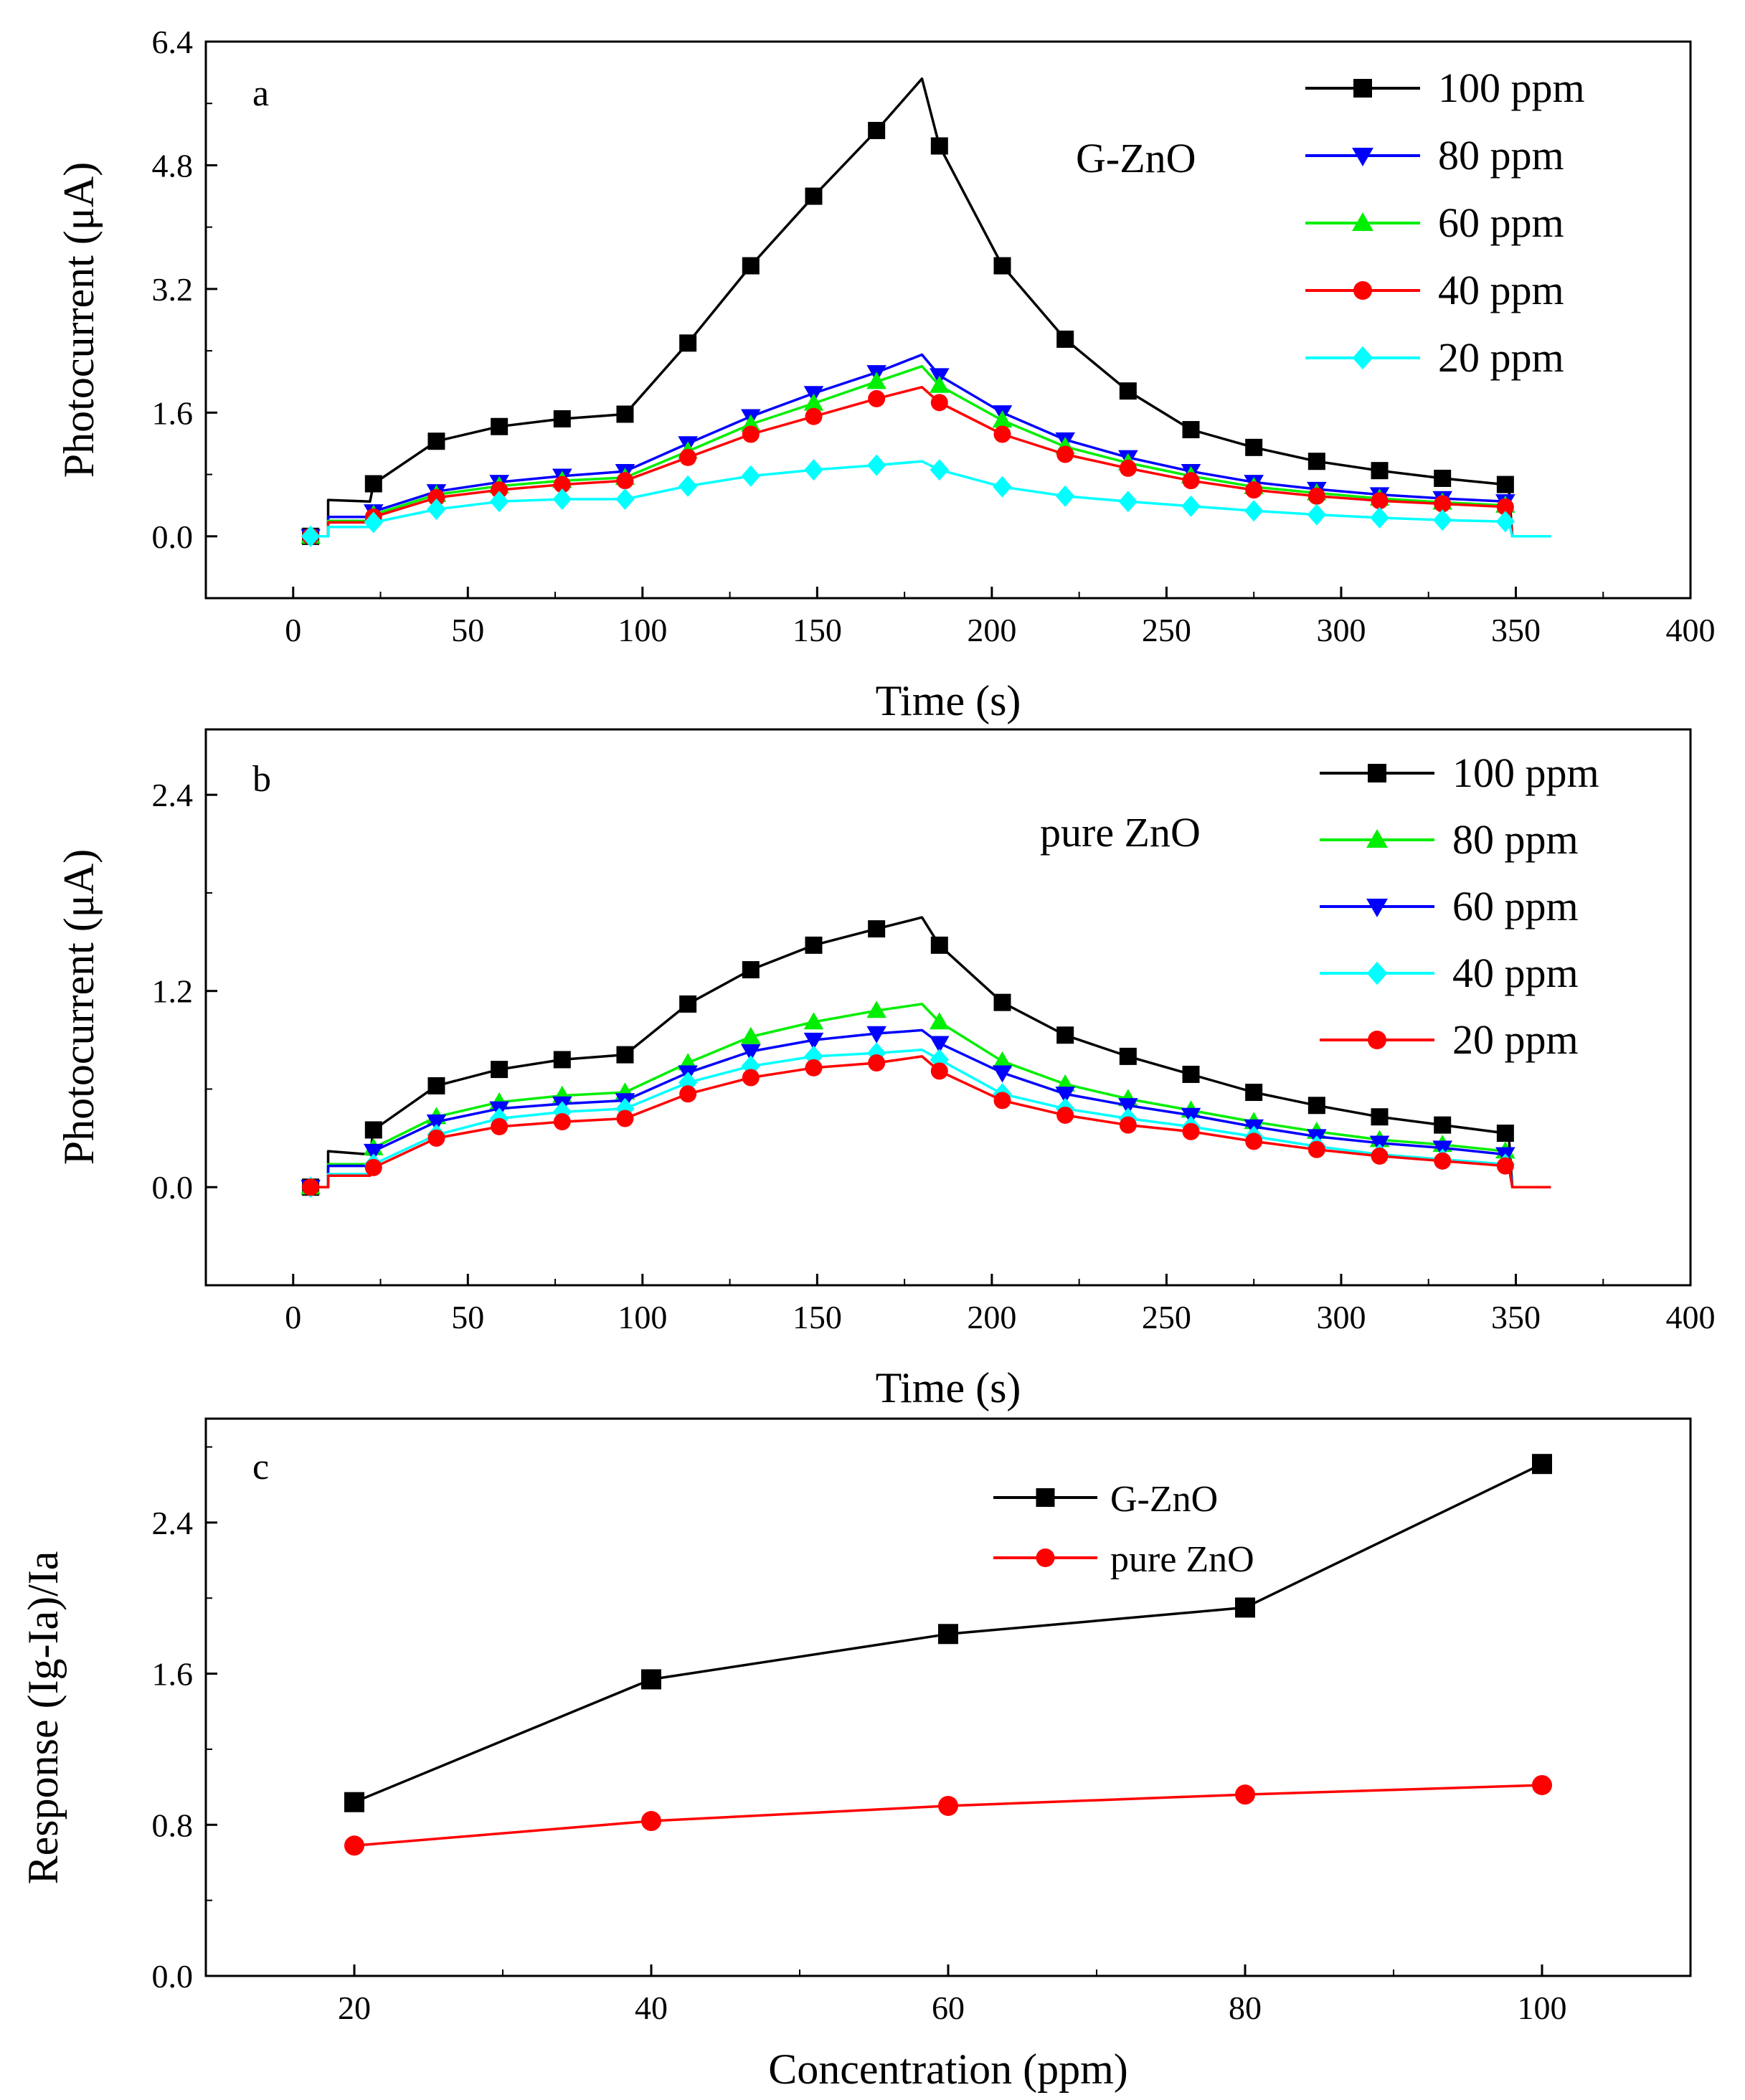 Image resolution: width=1745 pixels, height=2100 pixels. I want to click on x-axis-title-a: Time (s), so click(948, 700).